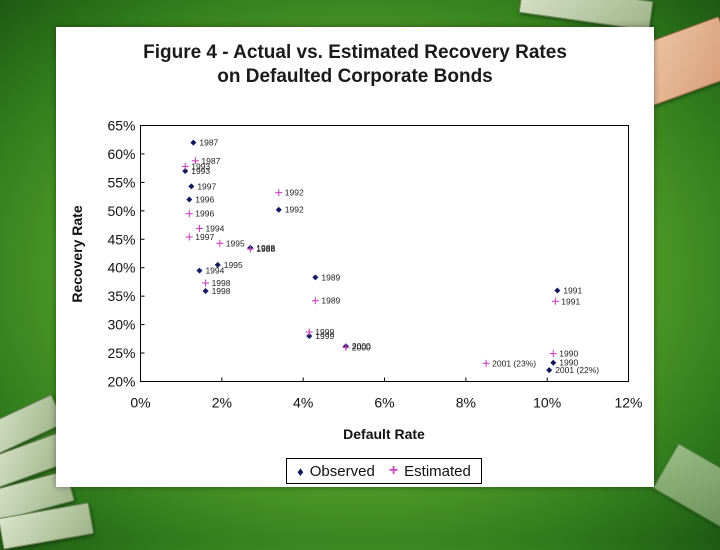  What do you see at coordinates (393, 470) in the screenshot?
I see `estimated-marker-icon: +` at bounding box center [393, 470].